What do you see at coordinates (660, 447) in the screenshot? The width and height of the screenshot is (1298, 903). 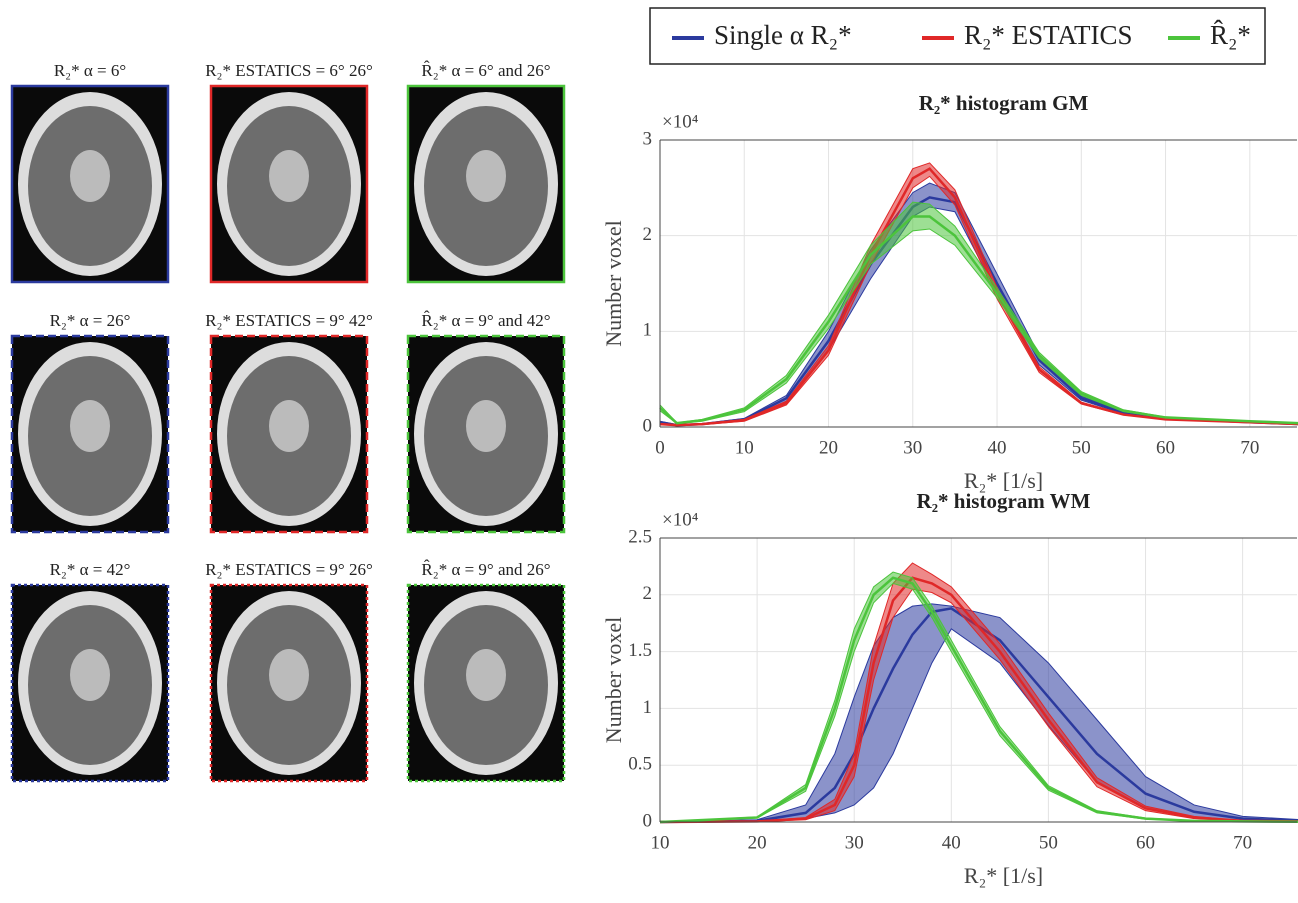 I see `x-tick-label: 0` at bounding box center [660, 447].